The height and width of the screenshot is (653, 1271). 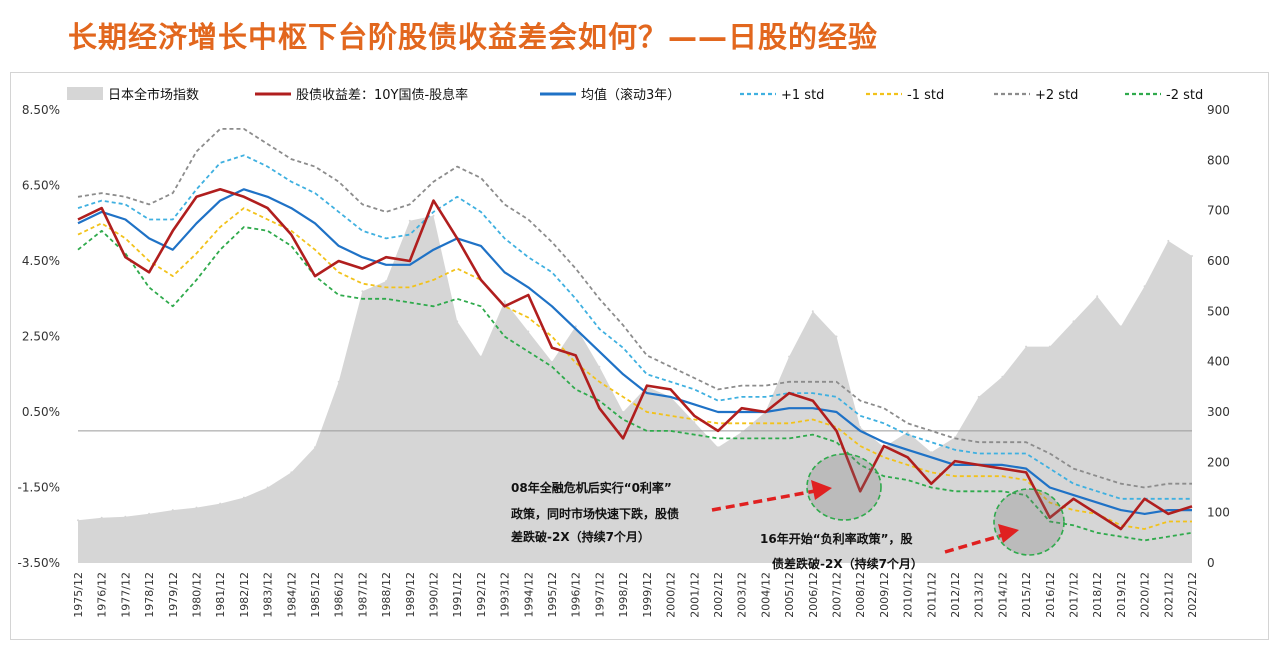 What do you see at coordinates (149, 595) in the screenshot?
I see `x-tick: 1978/12` at bounding box center [149, 595].